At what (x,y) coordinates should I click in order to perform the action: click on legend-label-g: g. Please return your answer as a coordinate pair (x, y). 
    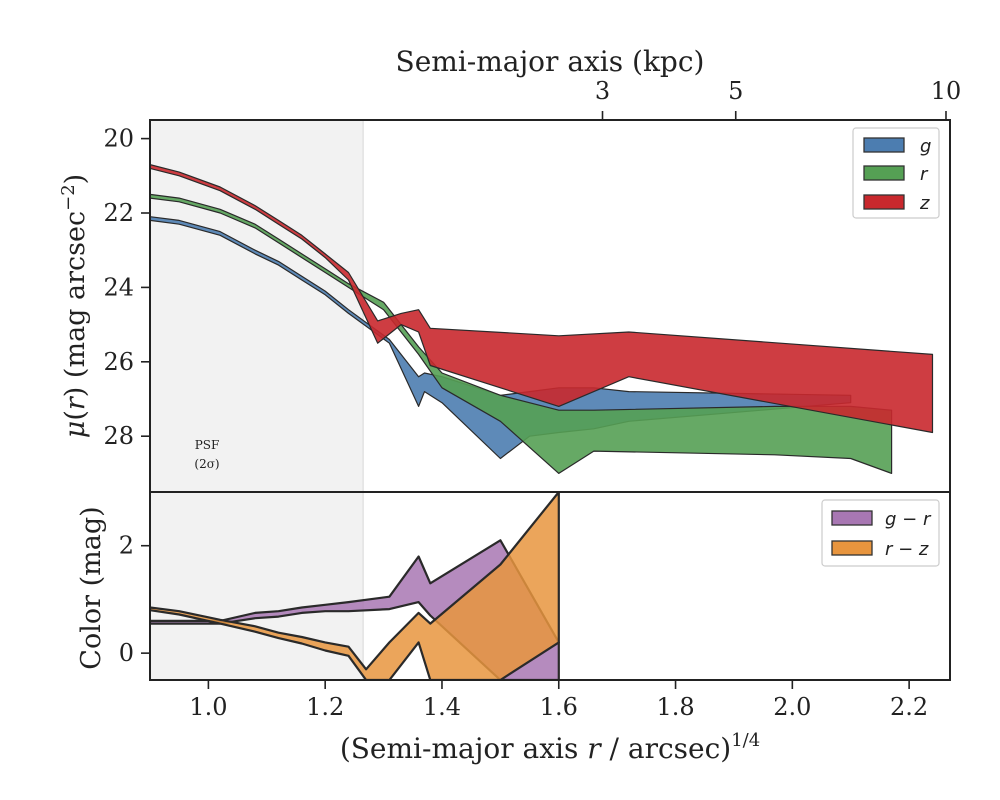
    Looking at the image, I should click on (925, 146).